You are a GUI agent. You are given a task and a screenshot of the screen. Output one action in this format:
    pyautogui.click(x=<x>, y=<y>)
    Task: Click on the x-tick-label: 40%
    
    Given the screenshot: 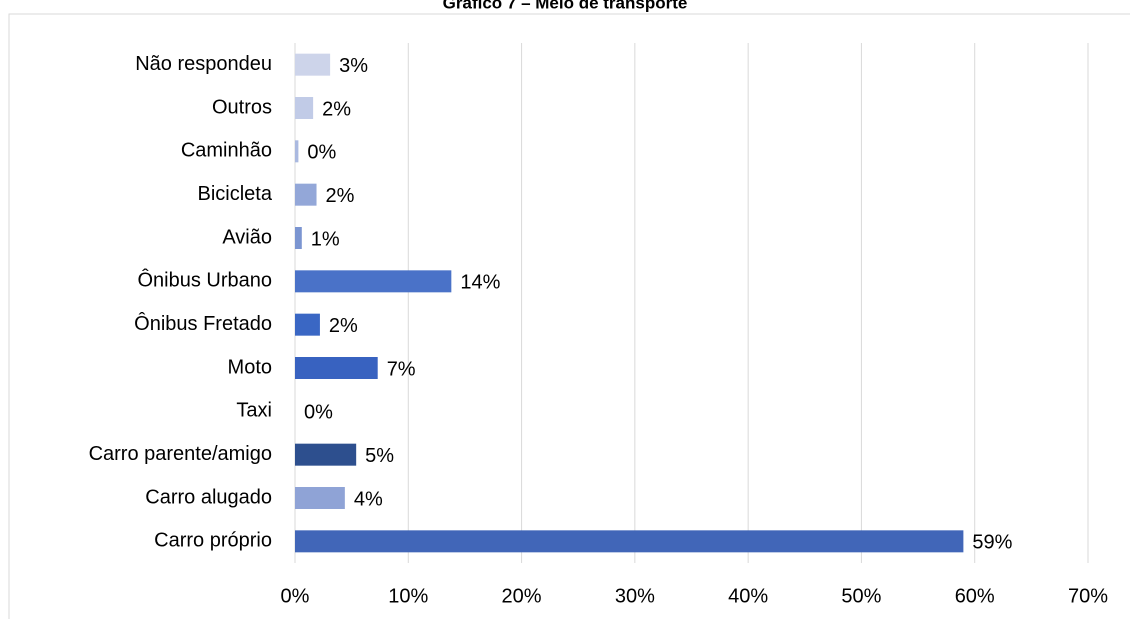 What is the action you would take?
    pyautogui.click(x=748, y=596)
    